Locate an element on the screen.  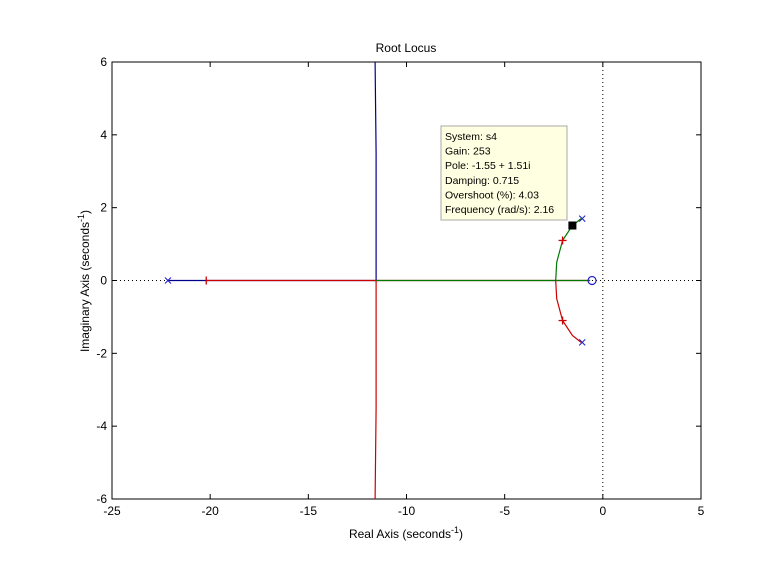
y-tick-label: -6 is located at coordinates (101, 499).